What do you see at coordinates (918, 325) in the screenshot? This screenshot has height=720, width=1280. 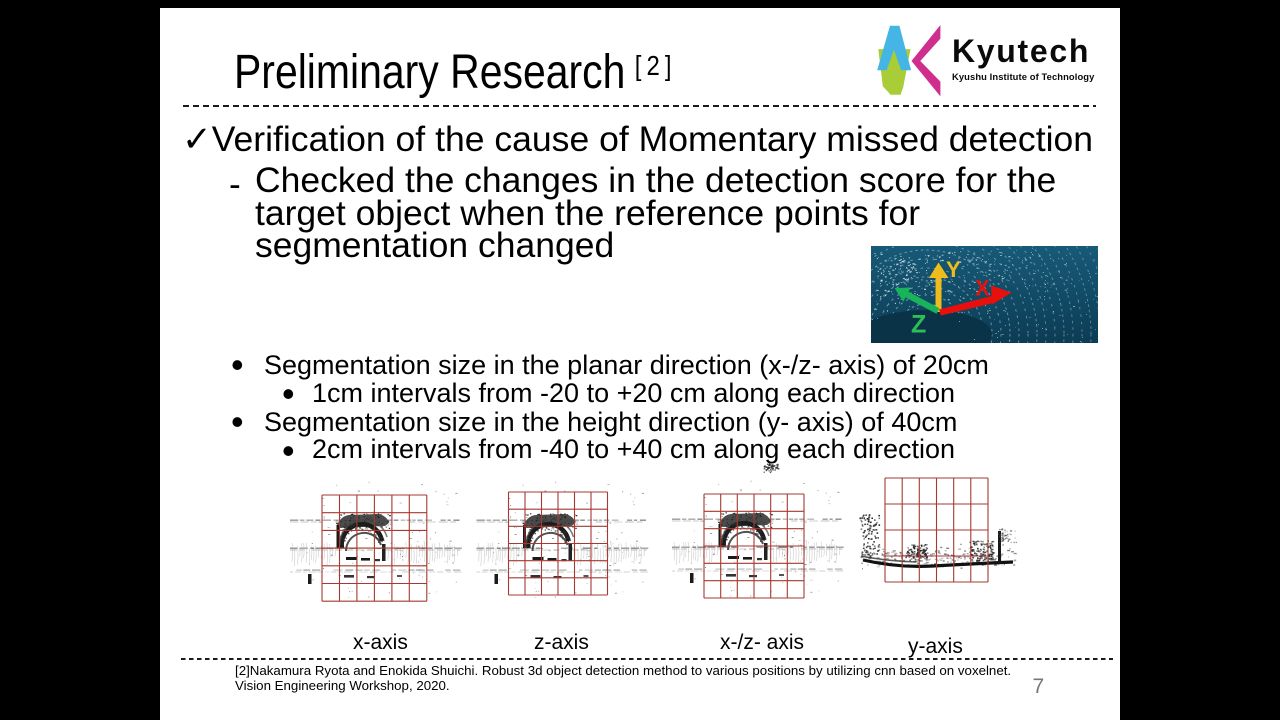 I see `svg-text: Z` at bounding box center [918, 325].